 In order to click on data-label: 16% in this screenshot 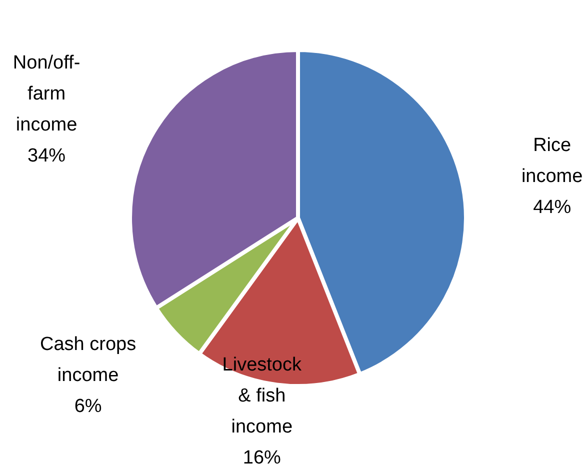, I will do `click(262, 457)`.